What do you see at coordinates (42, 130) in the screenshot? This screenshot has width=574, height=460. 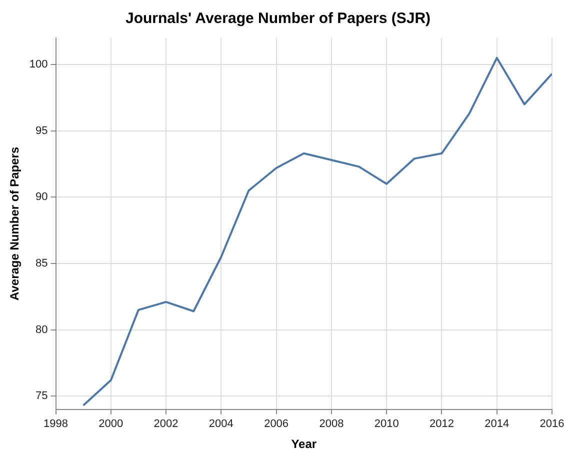 I see `y-tick-label: 95` at bounding box center [42, 130].